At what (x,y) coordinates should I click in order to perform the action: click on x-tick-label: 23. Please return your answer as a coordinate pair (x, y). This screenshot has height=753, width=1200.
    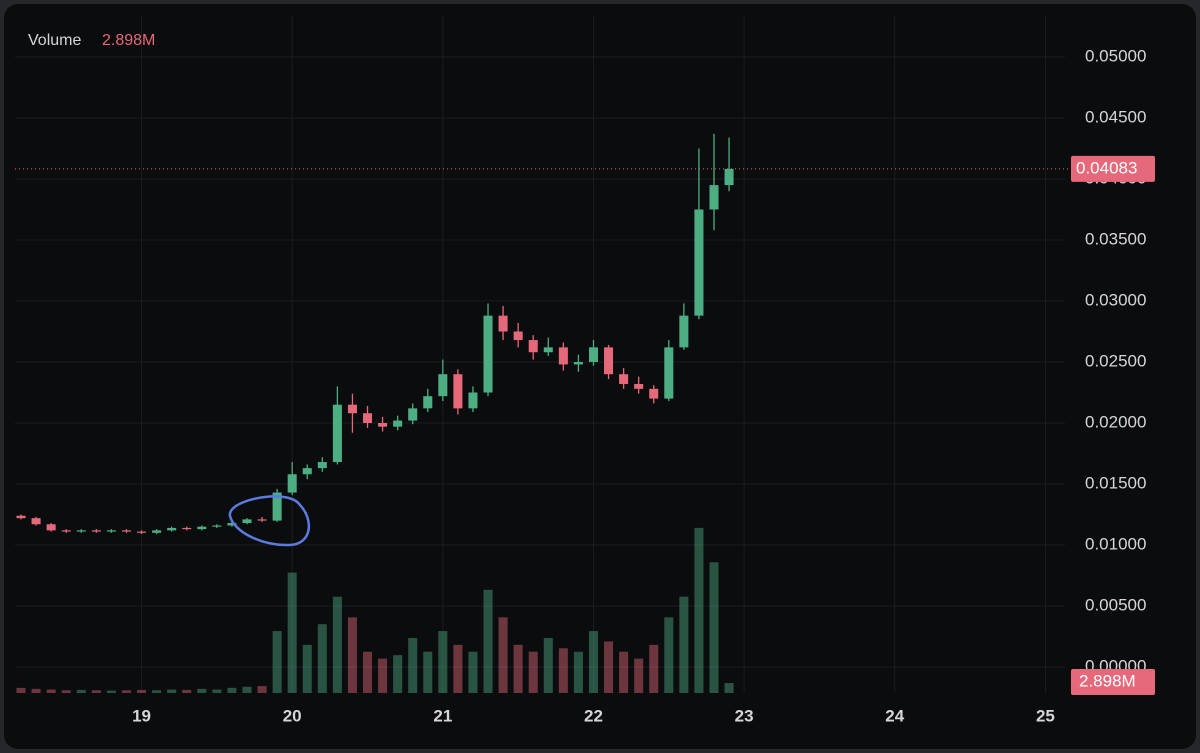
    Looking at the image, I should click on (744, 715).